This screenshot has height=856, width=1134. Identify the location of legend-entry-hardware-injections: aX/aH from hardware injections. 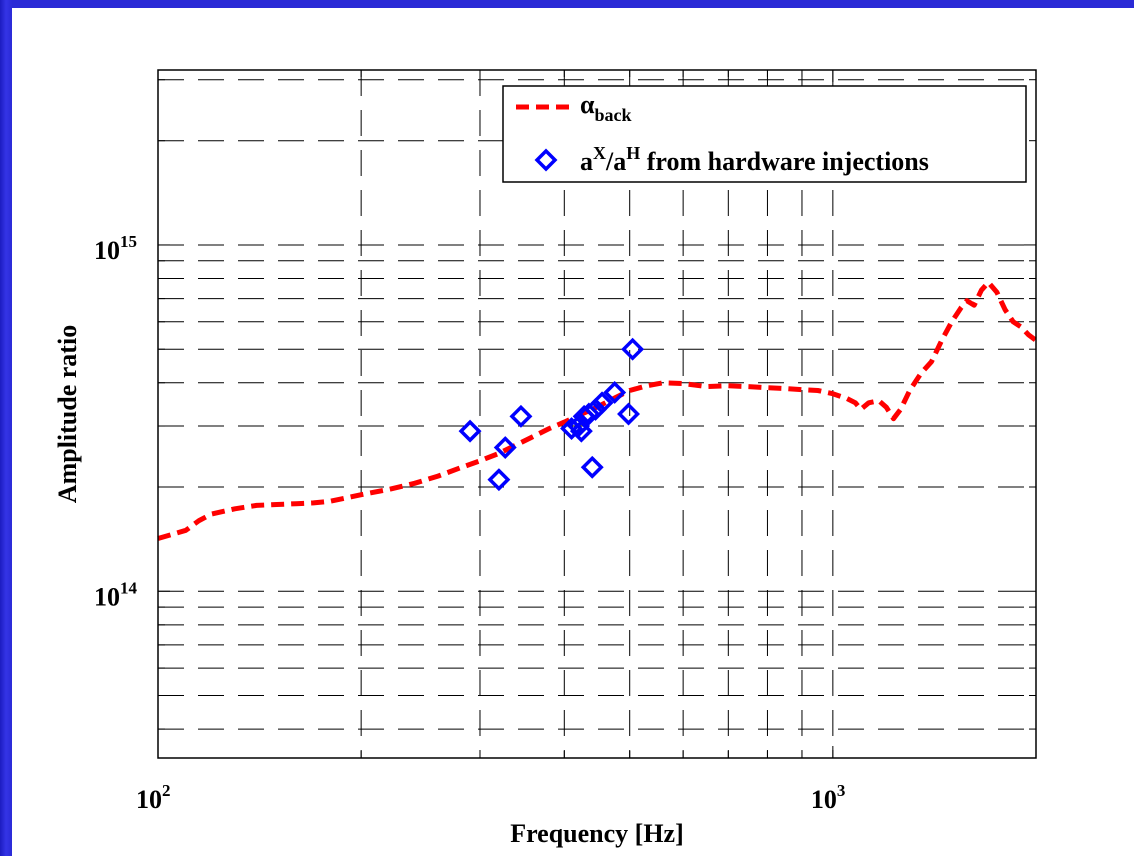
(754, 159).